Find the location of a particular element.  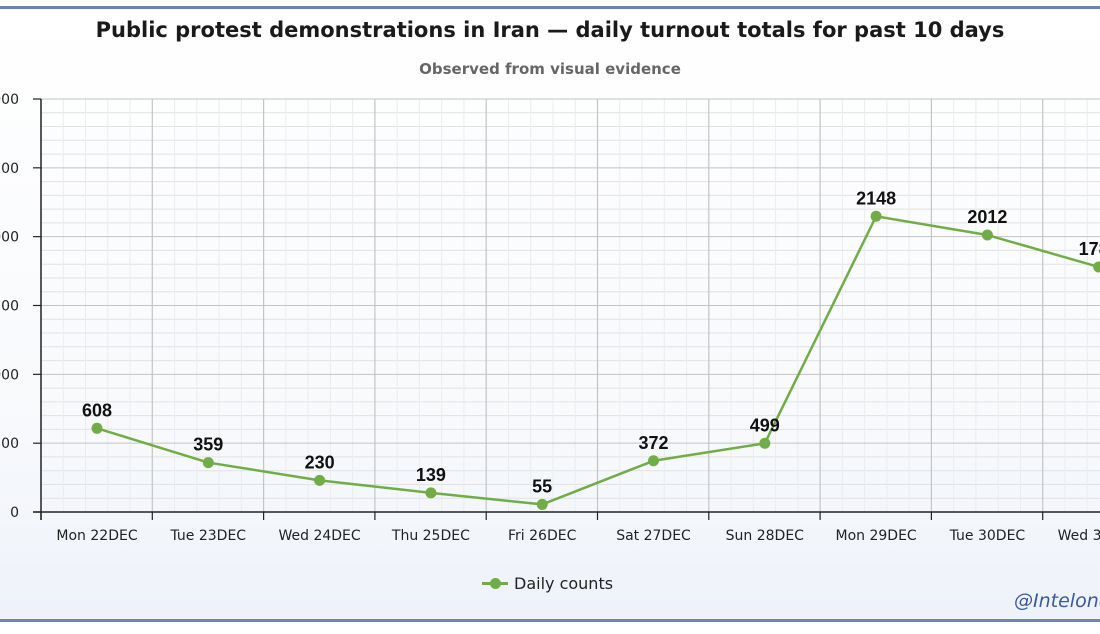

y-tick-label: 1500 is located at coordinates (9, 307).